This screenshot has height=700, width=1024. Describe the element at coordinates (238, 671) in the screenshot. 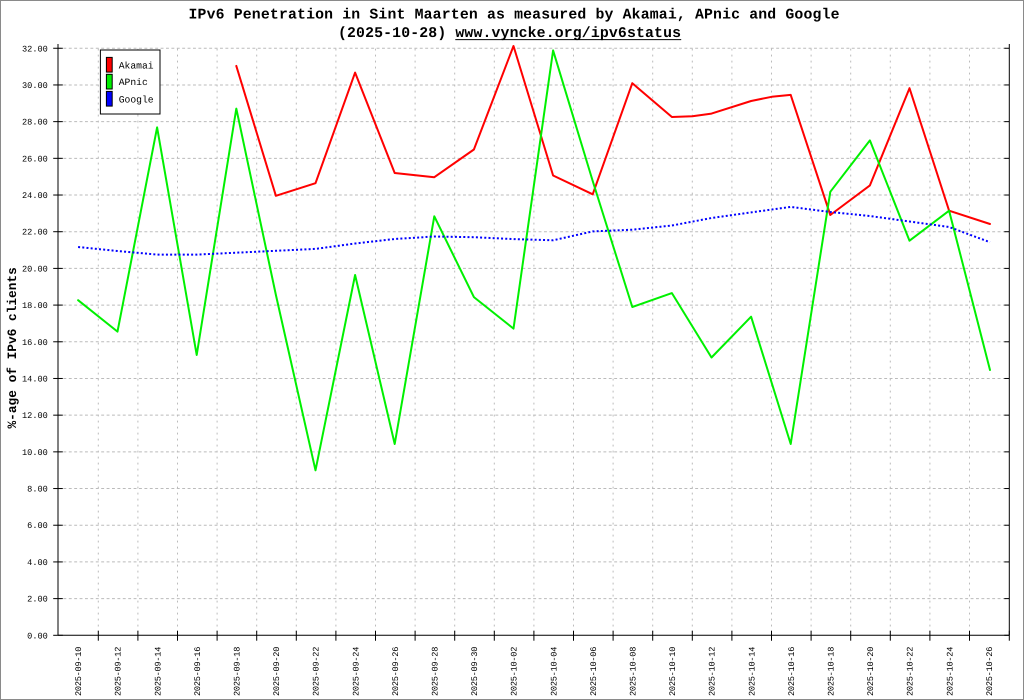

I see `svg-text: 2025-09-18` at that location.